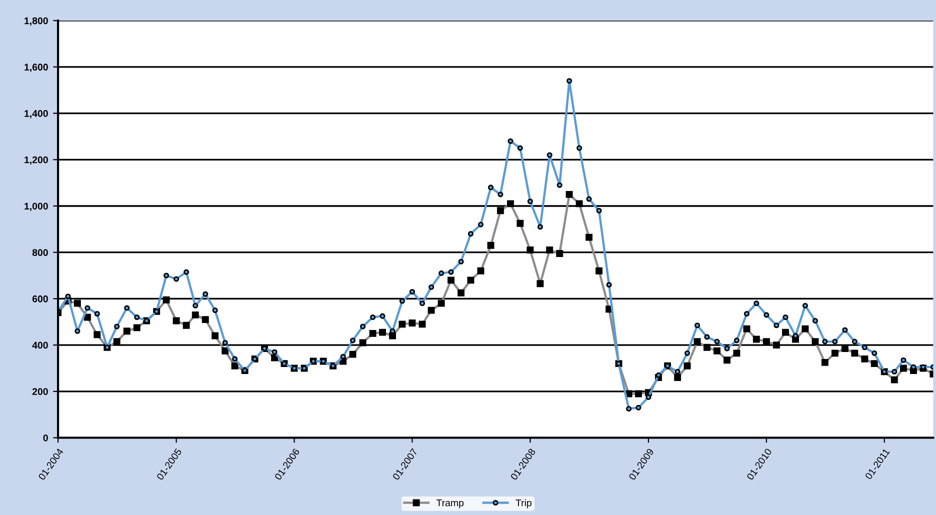  What do you see at coordinates (36, 114) in the screenshot?
I see `y-tick-label: 1,400` at bounding box center [36, 114].